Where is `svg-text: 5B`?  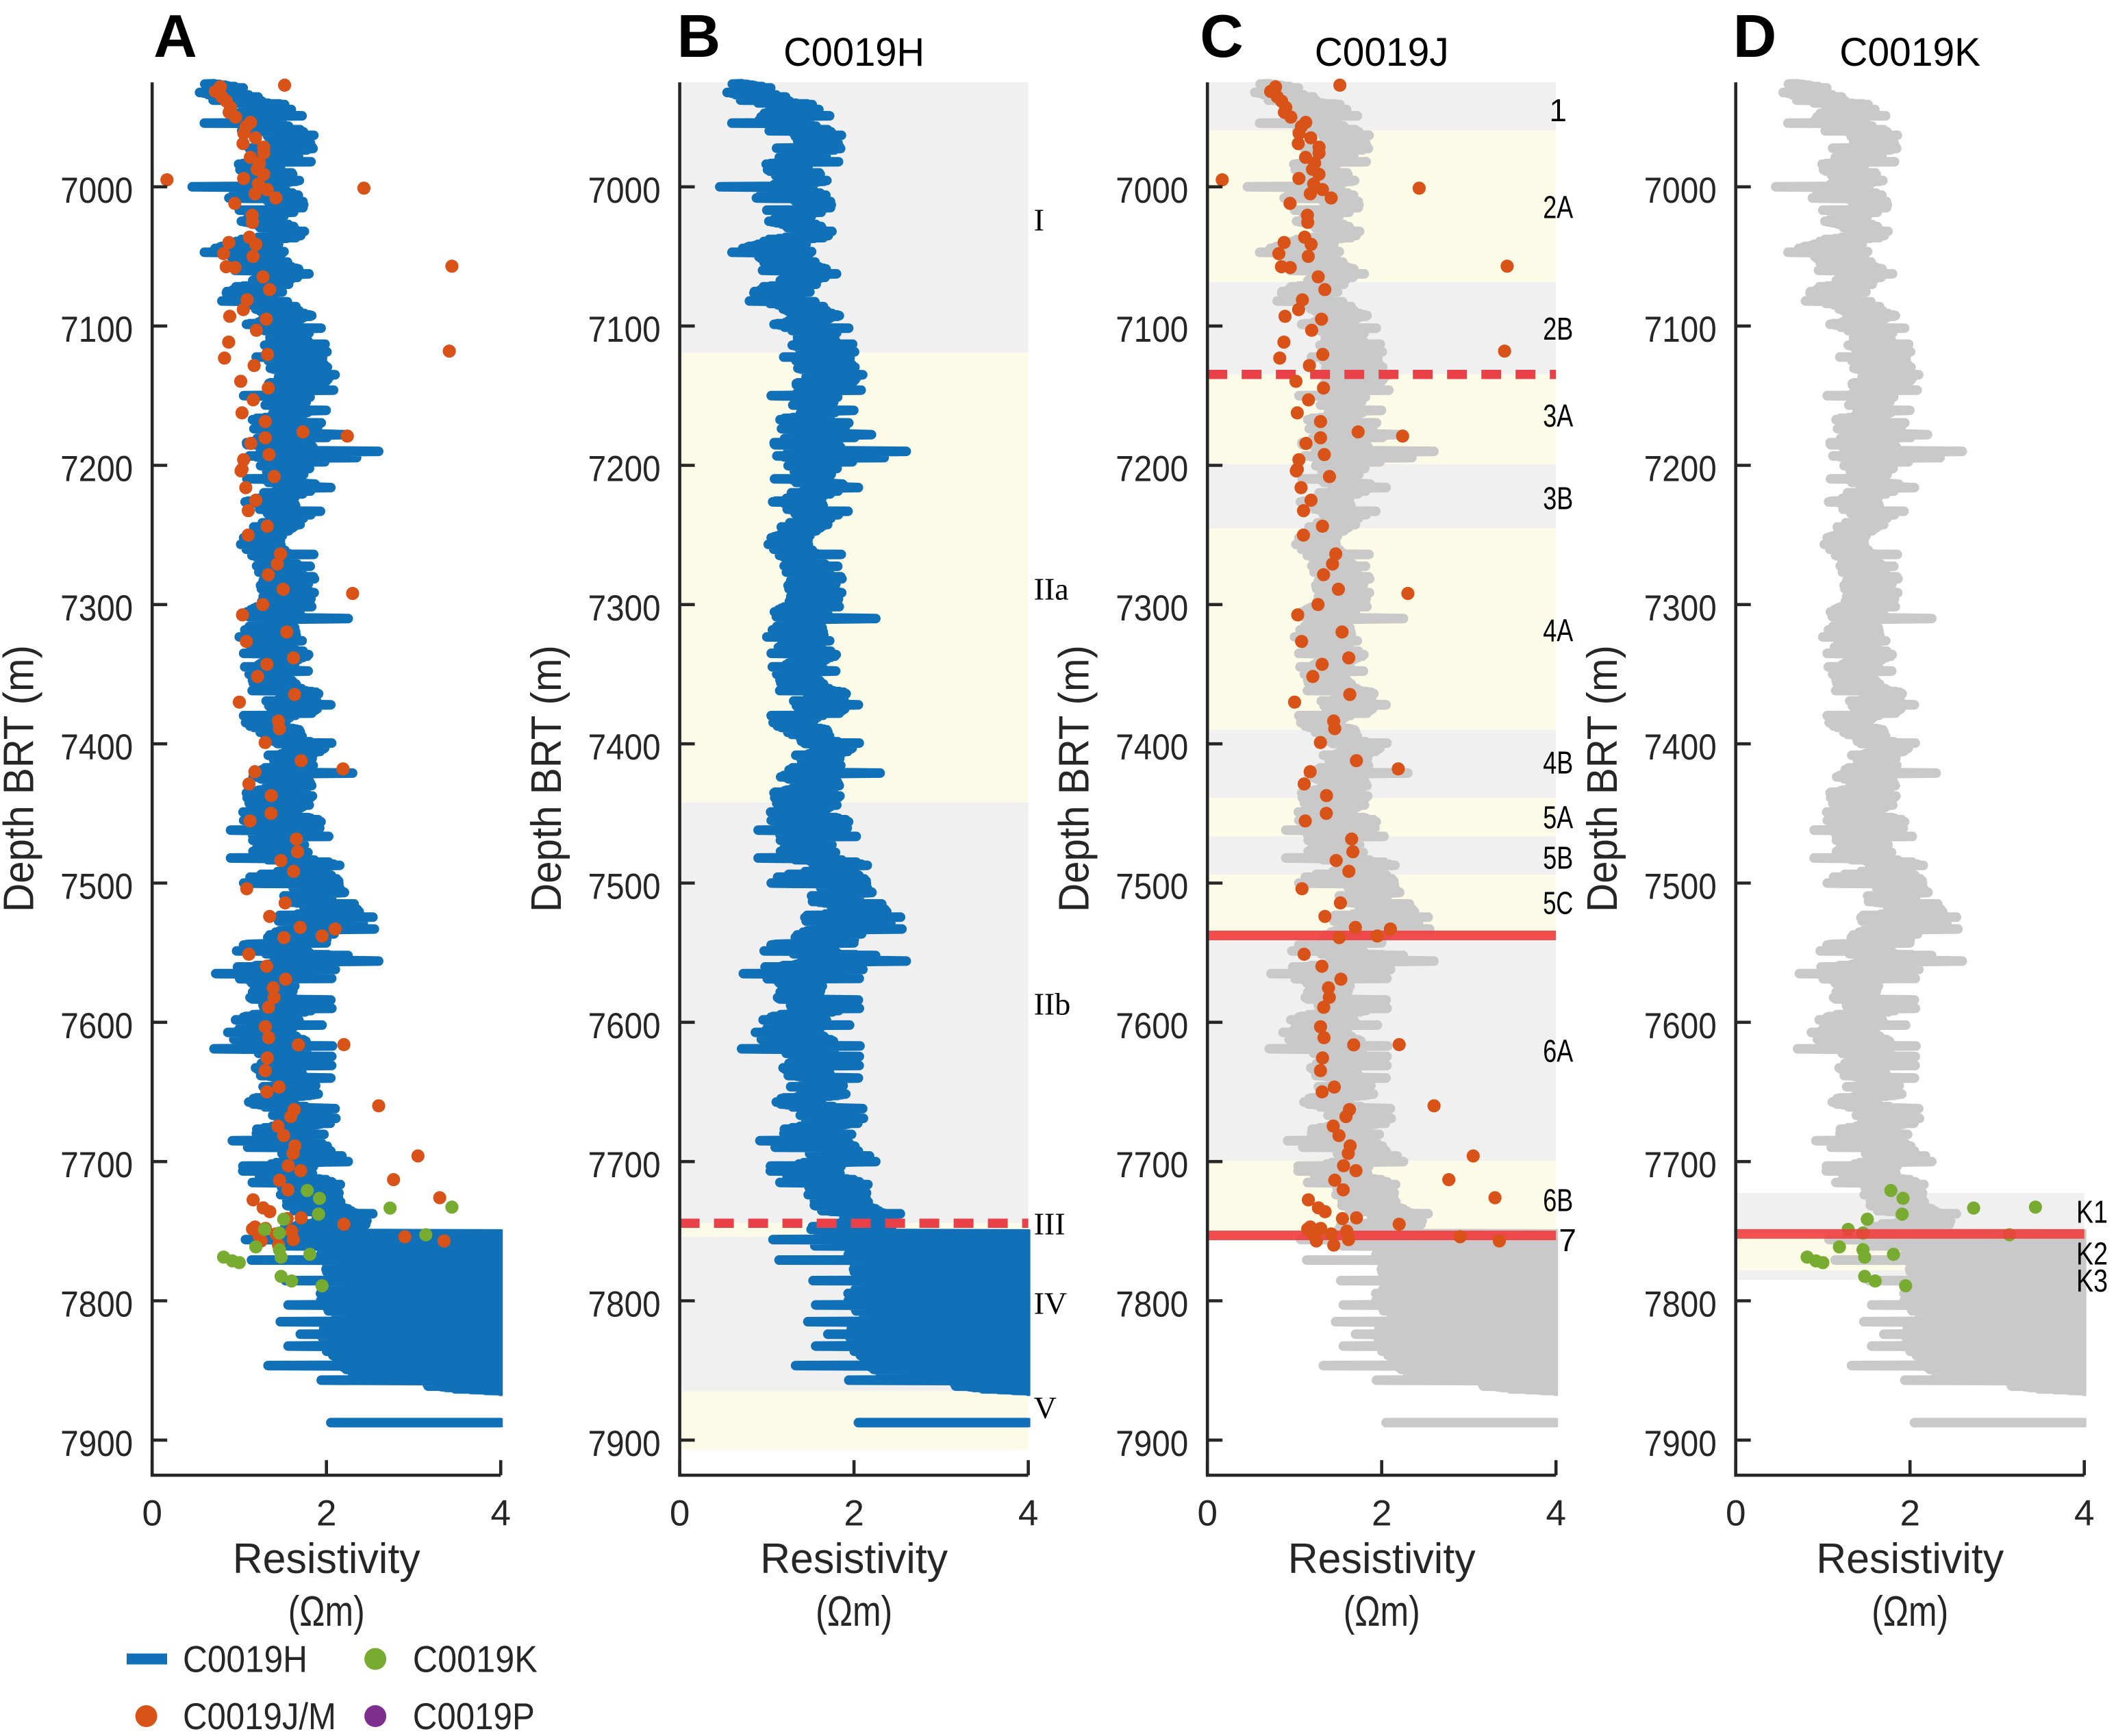
svg-text: 5B is located at coordinates (1558, 858).